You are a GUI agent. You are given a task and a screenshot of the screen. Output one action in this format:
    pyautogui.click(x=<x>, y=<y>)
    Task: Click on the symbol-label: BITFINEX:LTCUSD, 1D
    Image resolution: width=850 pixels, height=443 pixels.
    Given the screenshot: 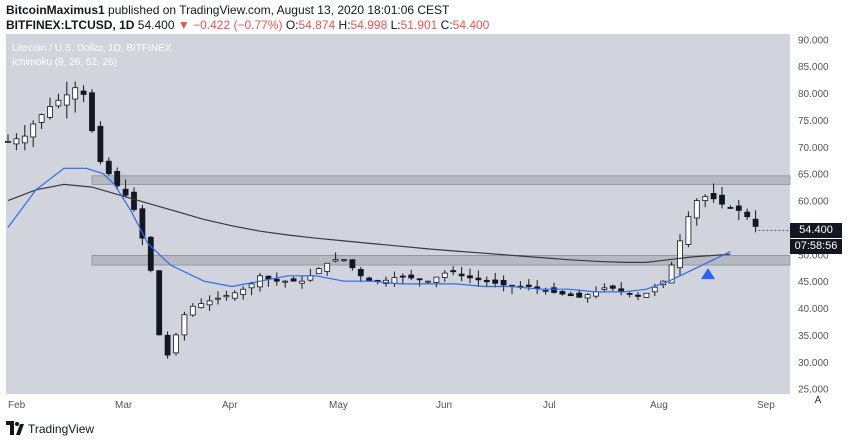 What is the action you would take?
    pyautogui.click(x=70, y=25)
    